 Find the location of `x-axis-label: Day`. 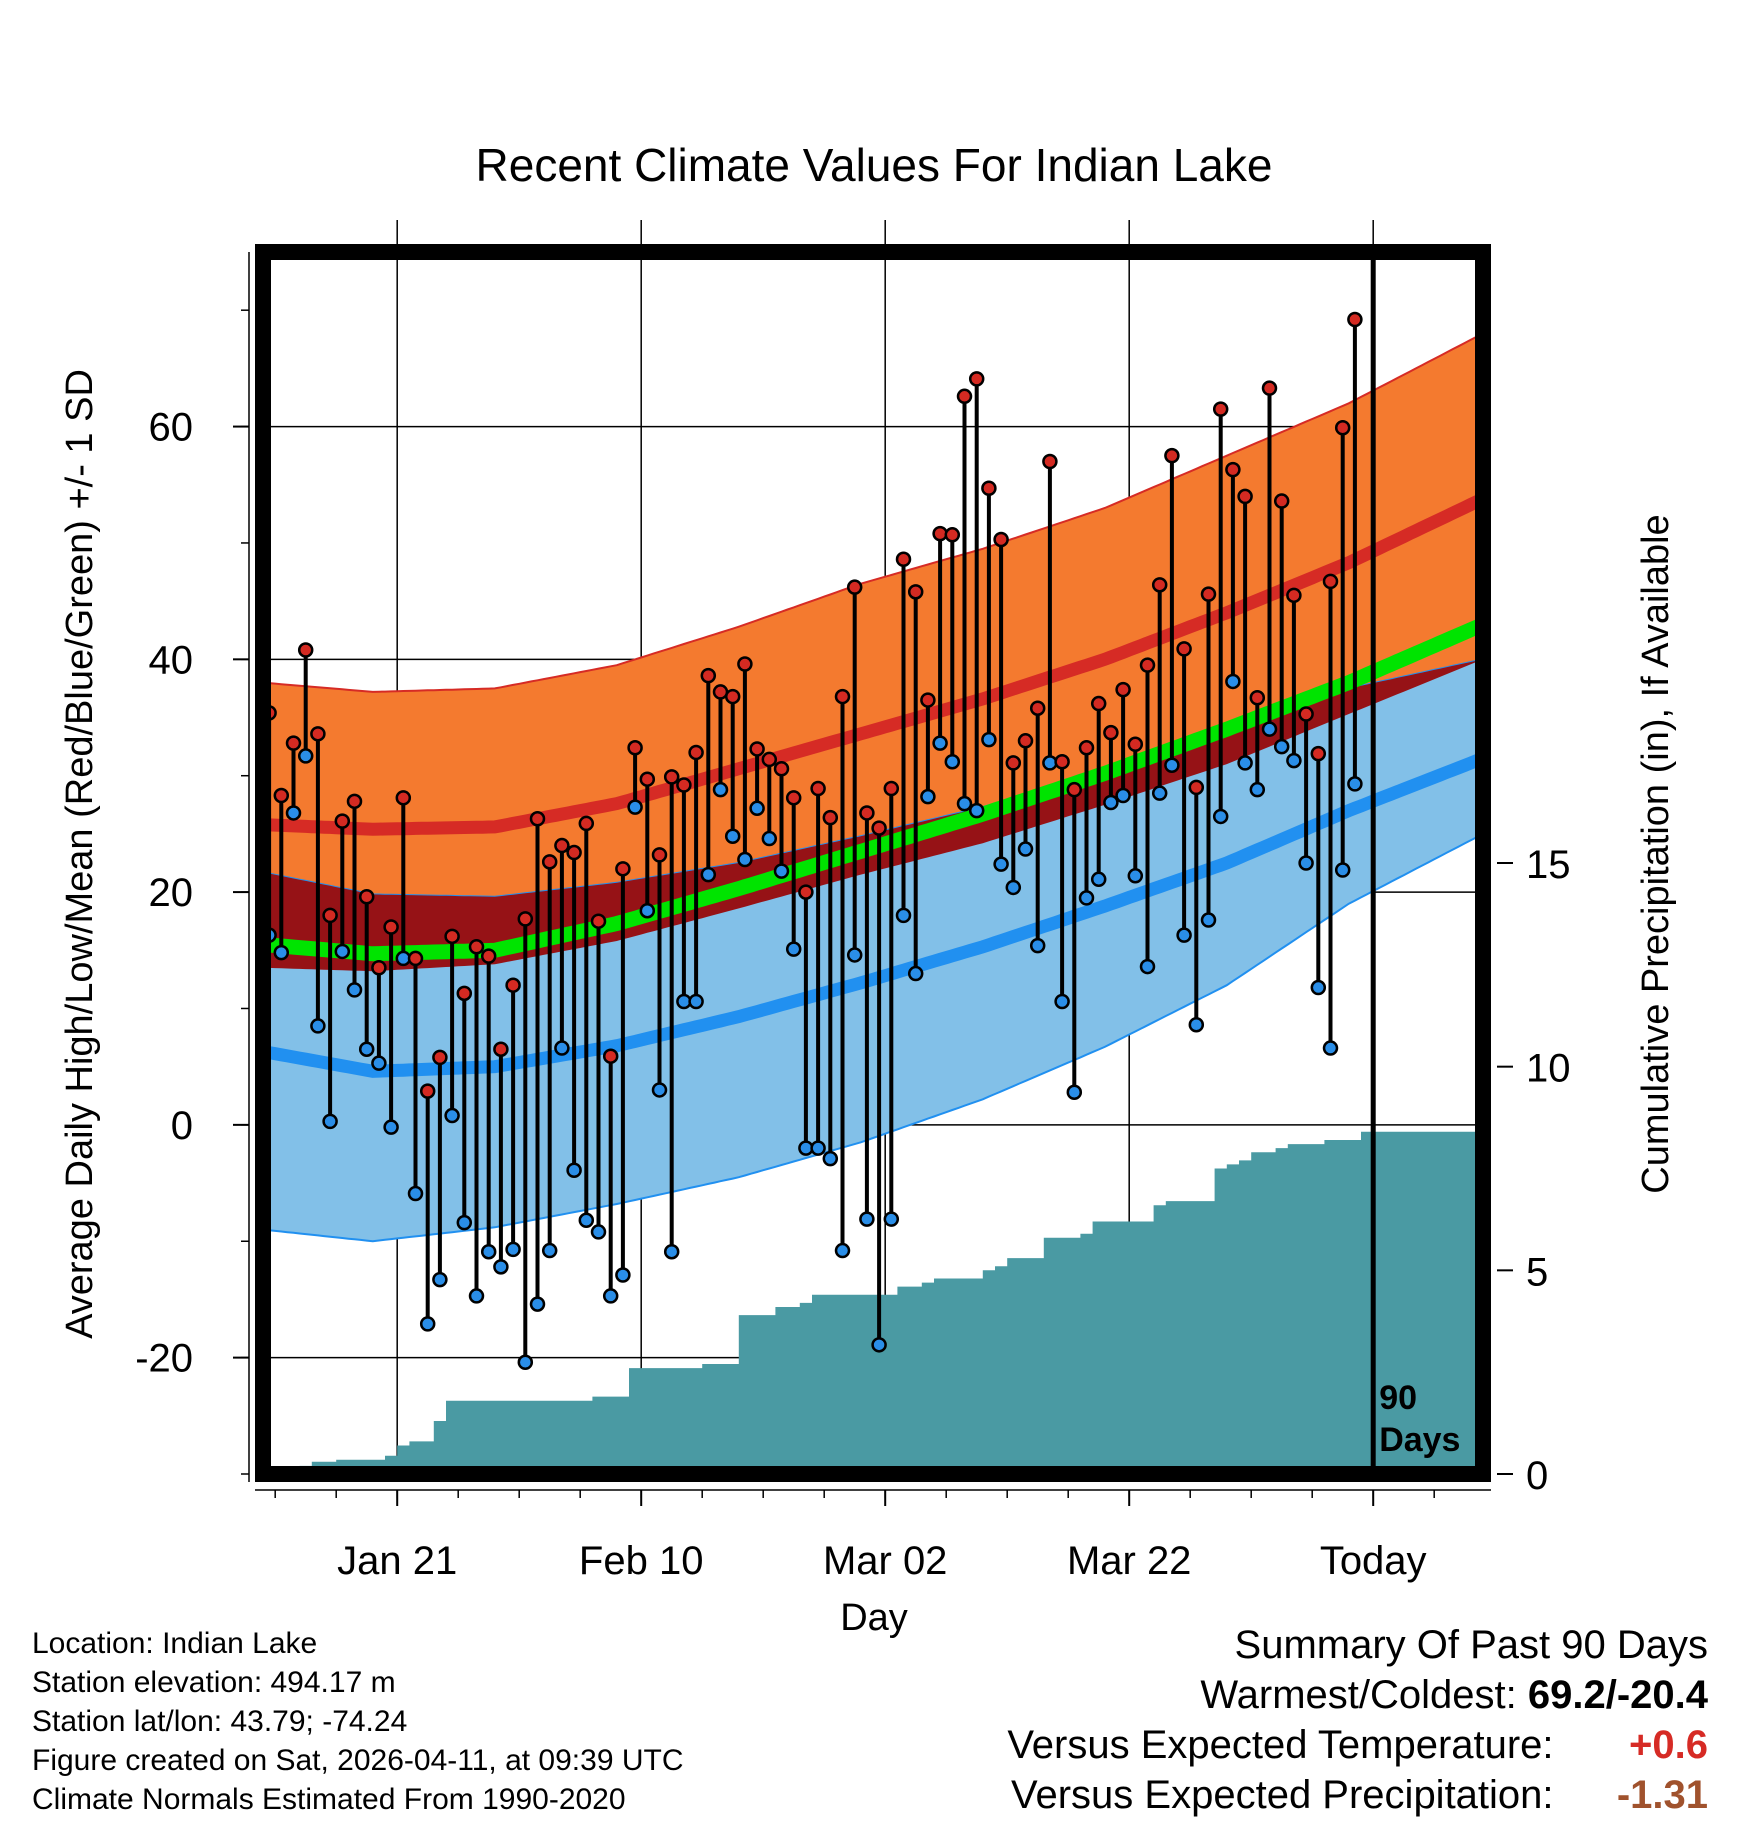

x-axis-label: Day is located at coordinates (874, 1618).